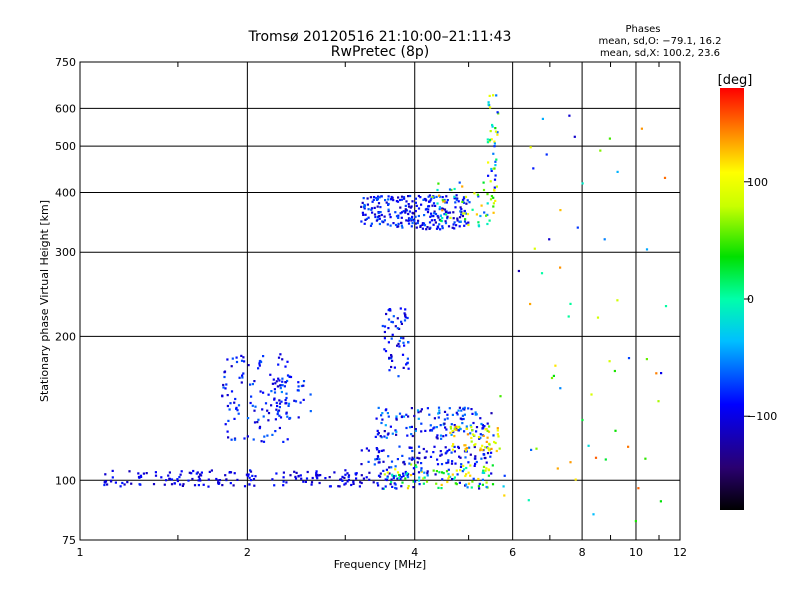 The width and height of the screenshot is (800, 600). What do you see at coordinates (380, 37) in the screenshot?
I see `chart-title: Tromsø 20120516 21:10:00–21:11:43` at bounding box center [380, 37].